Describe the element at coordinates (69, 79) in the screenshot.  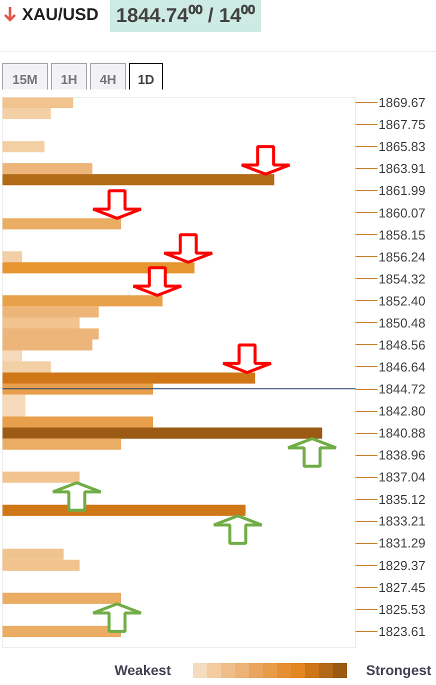
I see `text: 1H` at that location.